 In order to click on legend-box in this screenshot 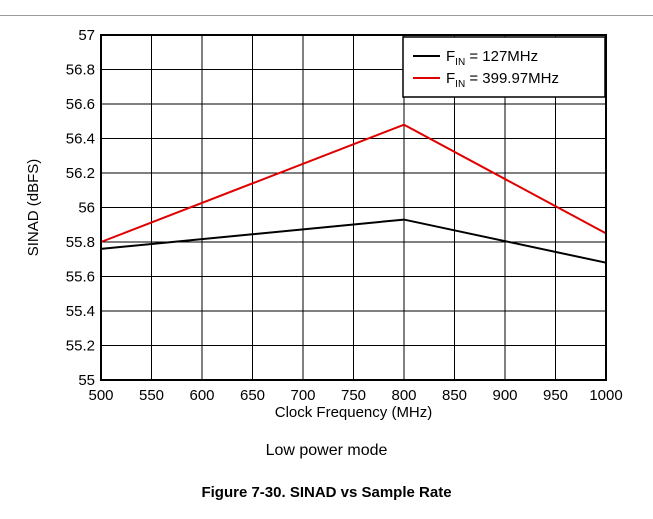, I will do `click(504, 67)`.